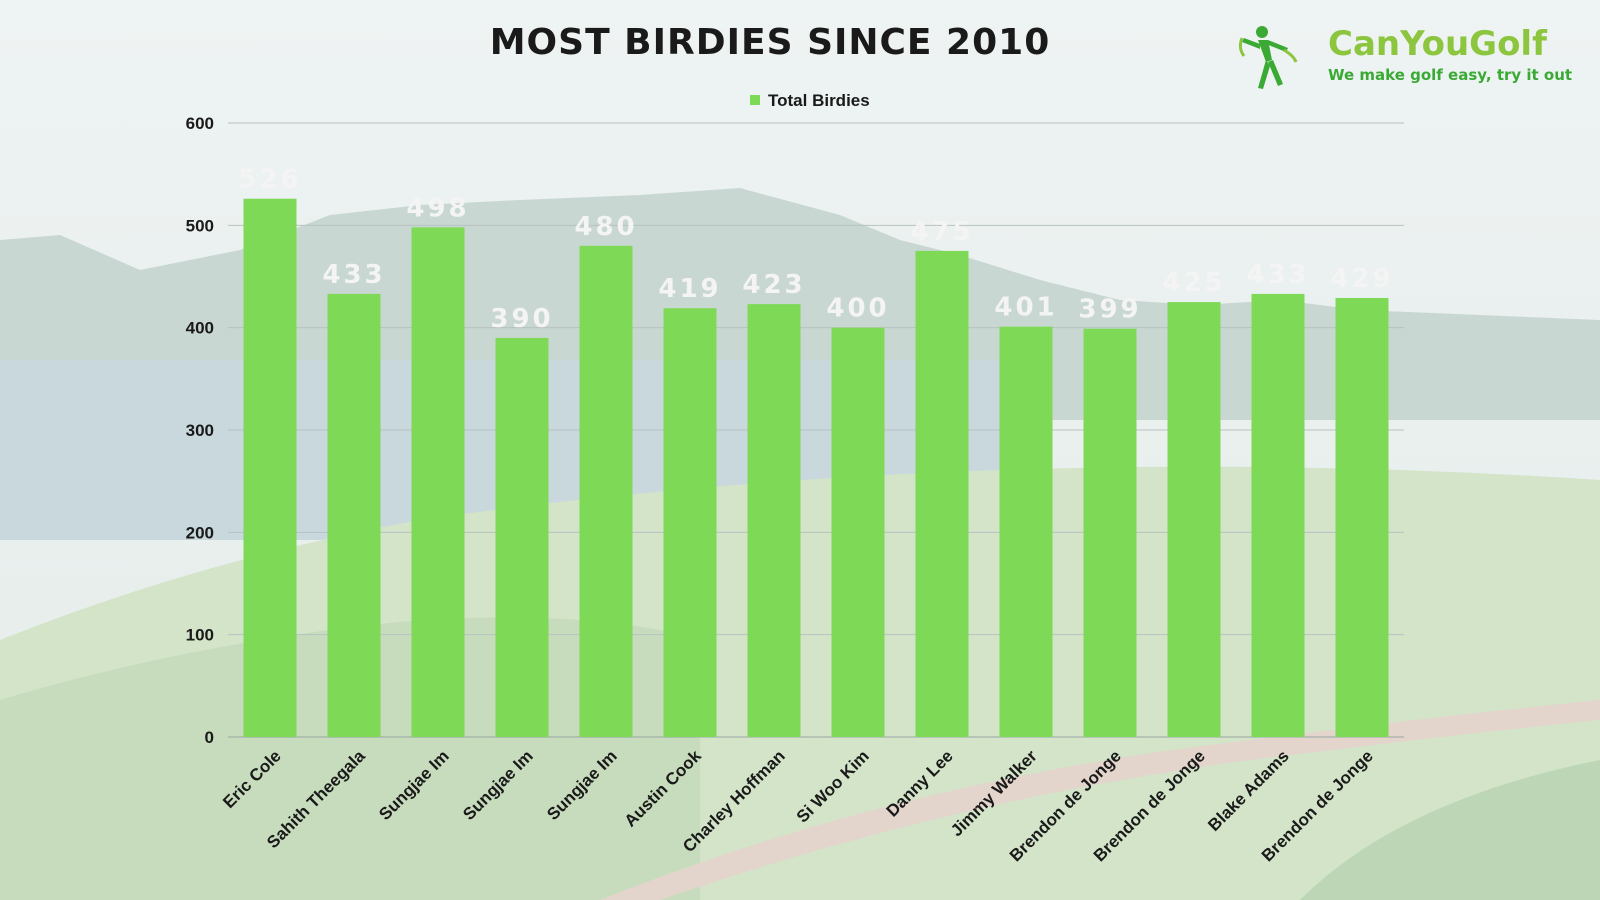 Image resolution: width=1600 pixels, height=900 pixels. I want to click on bar-value-label: 475, so click(941, 232).